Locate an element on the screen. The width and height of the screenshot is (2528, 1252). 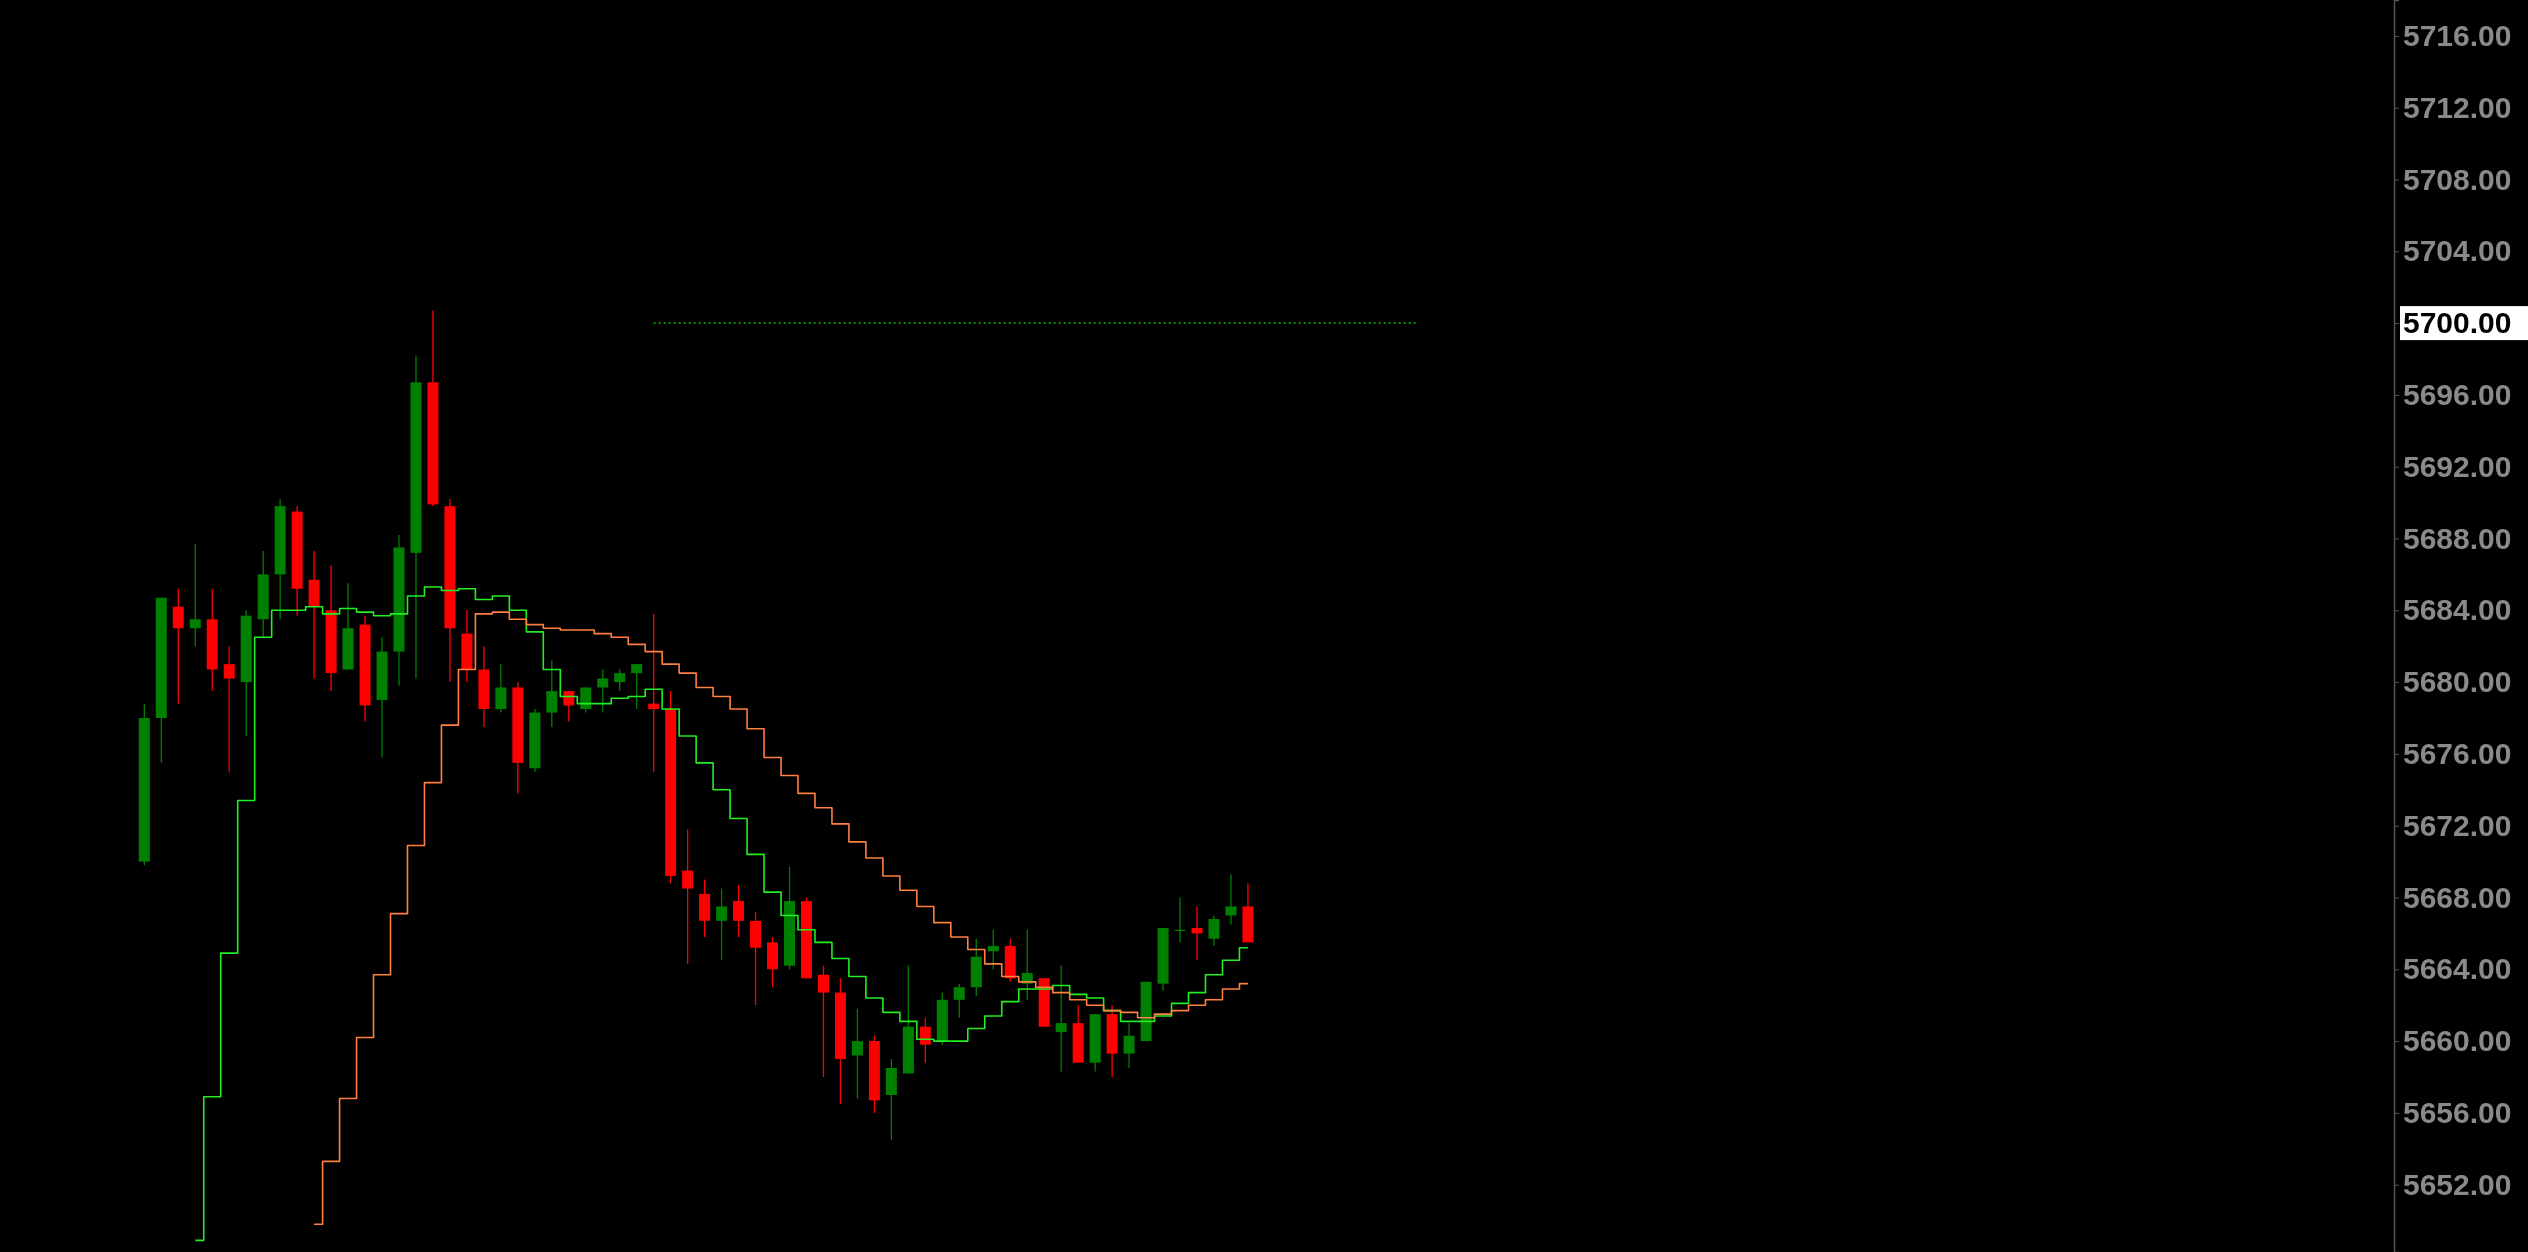
y-tick-label: 5656.00 is located at coordinates (2457, 1112).